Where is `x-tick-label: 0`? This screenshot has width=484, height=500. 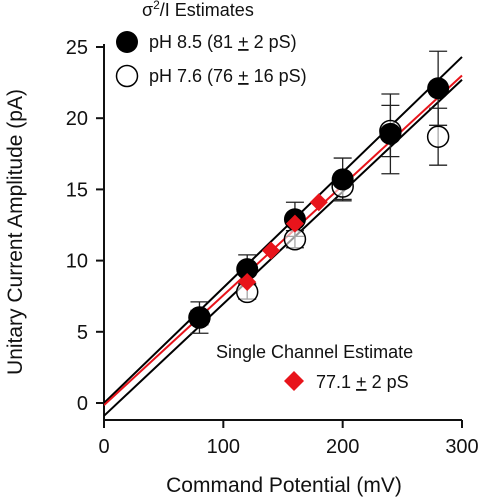 x-tick-label: 0 is located at coordinates (103, 447).